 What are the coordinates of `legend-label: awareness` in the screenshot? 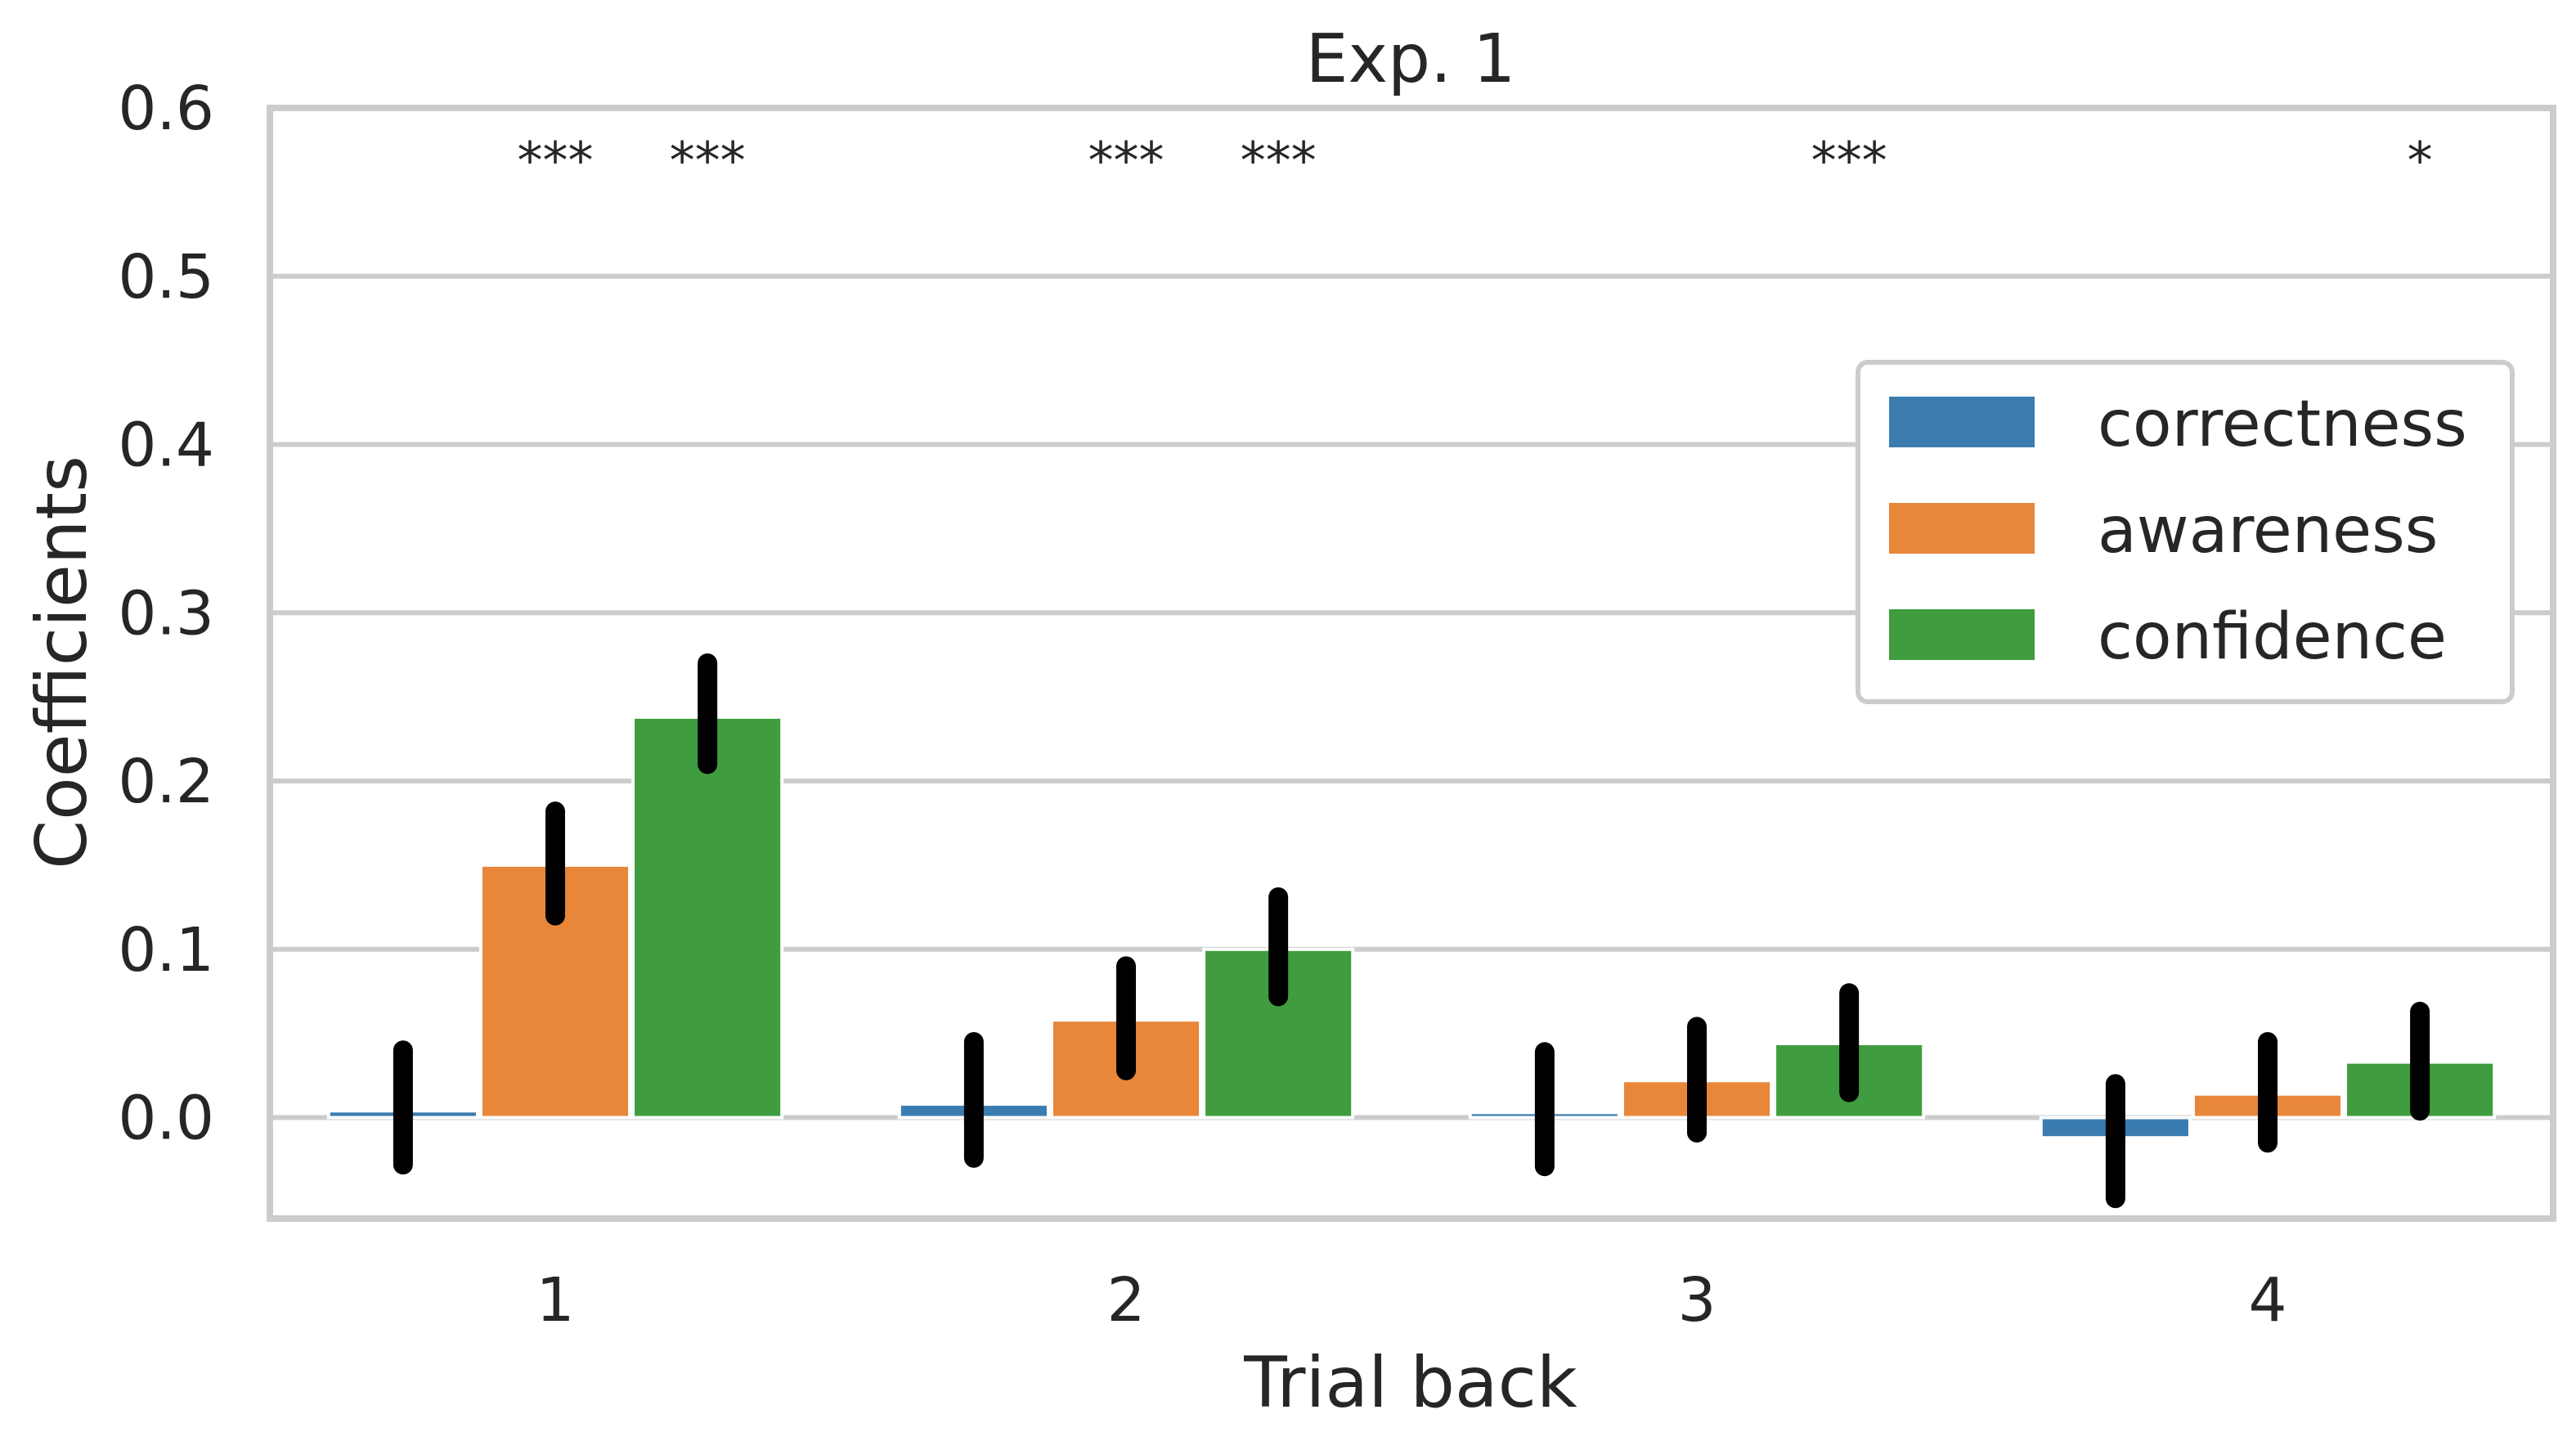 It's located at (2268, 531).